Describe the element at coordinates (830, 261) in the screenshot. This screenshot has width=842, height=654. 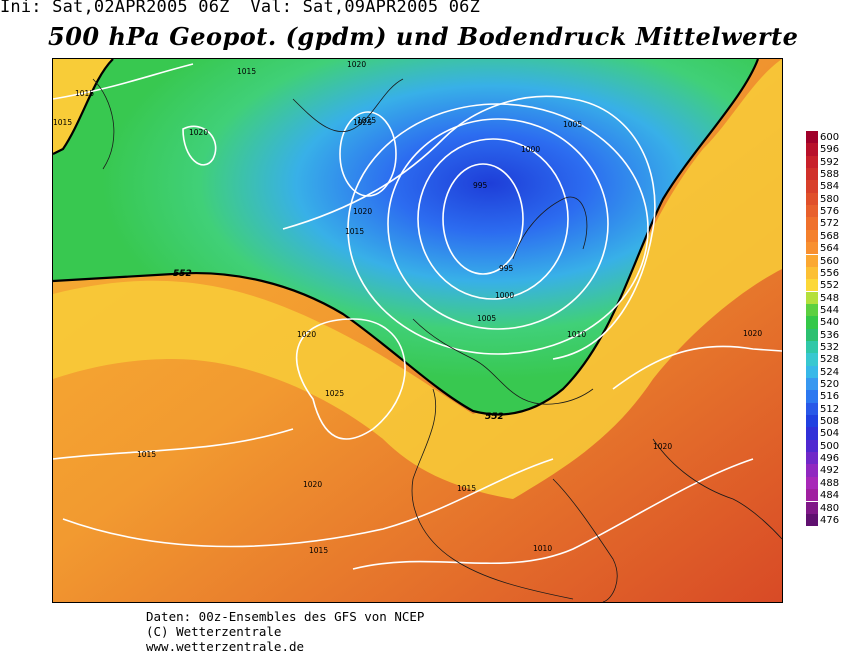
I see `legend-level-label: 560` at that location.